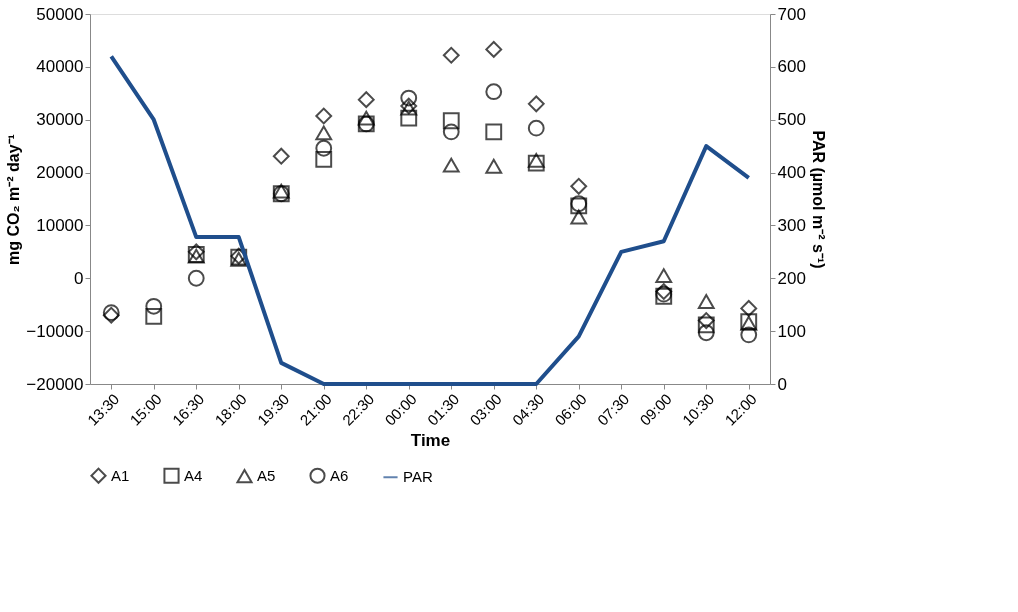 This screenshot has width=1018, height=612. I want to click on legend-label: A1, so click(120, 475).